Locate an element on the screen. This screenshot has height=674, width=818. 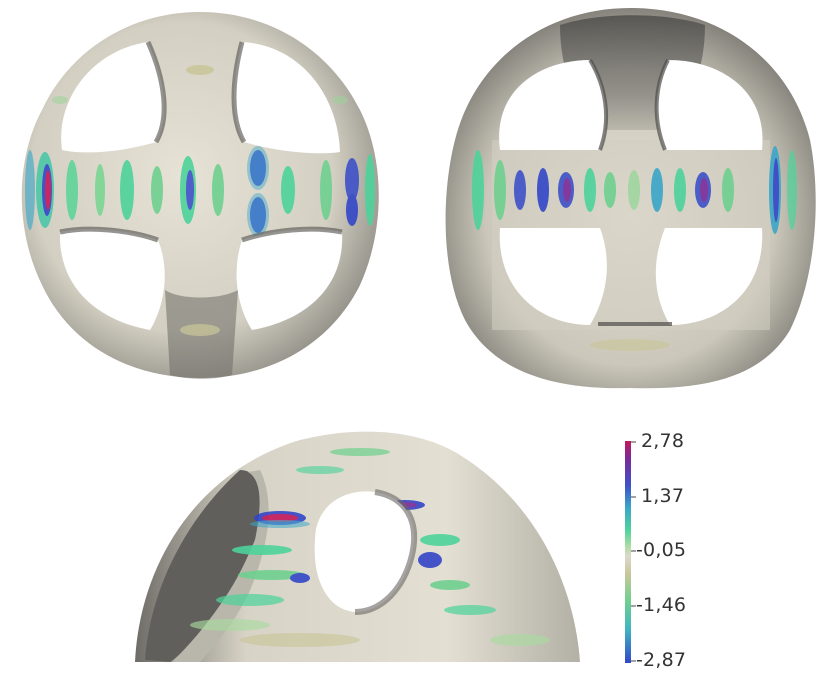
oblique-hole-bottom-left is located at coordinates (553, 276).